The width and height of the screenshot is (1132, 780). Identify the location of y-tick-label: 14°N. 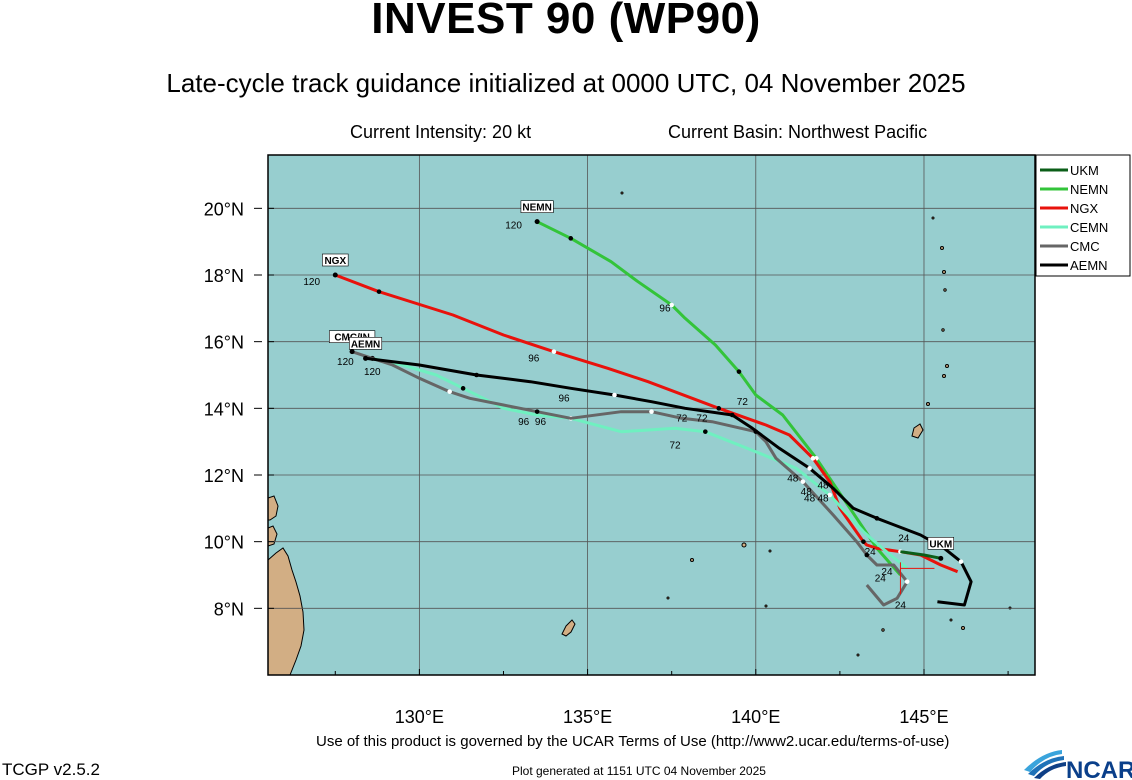
(224, 409).